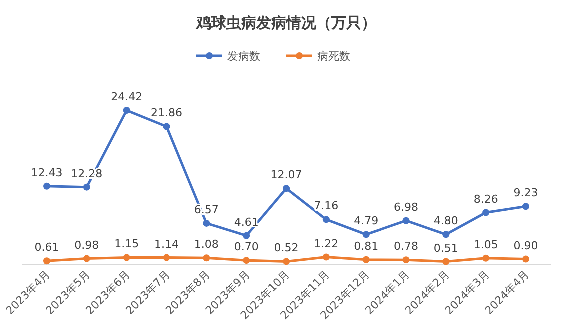 The height and width of the screenshot is (333, 573). Describe the element at coordinates (47, 247) in the screenshot. I see `data-label: 0.61` at that location.